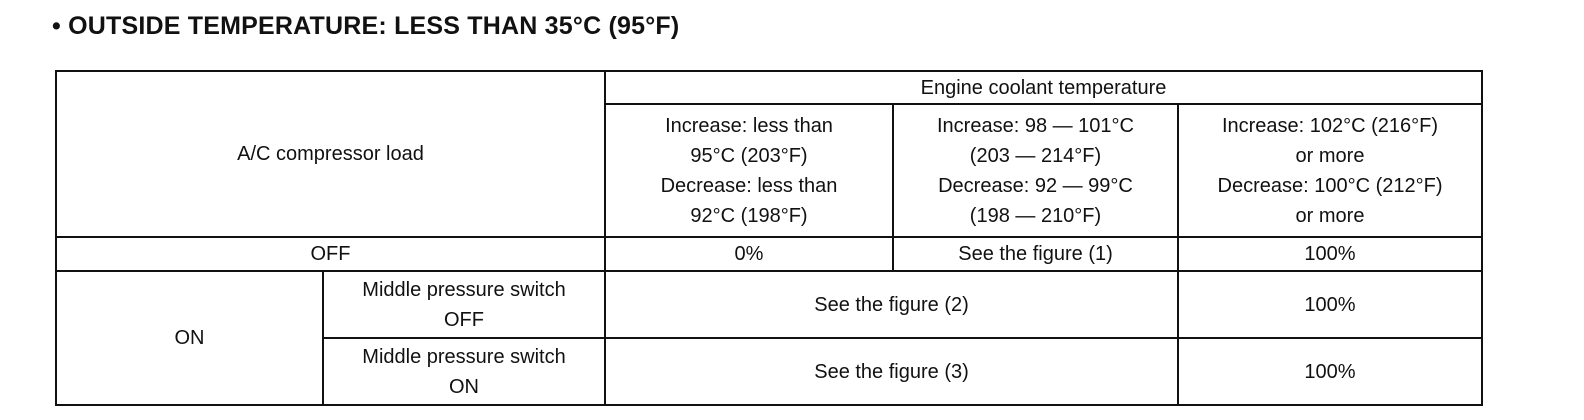 The height and width of the screenshot is (420, 1584). I want to click on sub-row-label: Middle pressure switch OFF, so click(464, 304).